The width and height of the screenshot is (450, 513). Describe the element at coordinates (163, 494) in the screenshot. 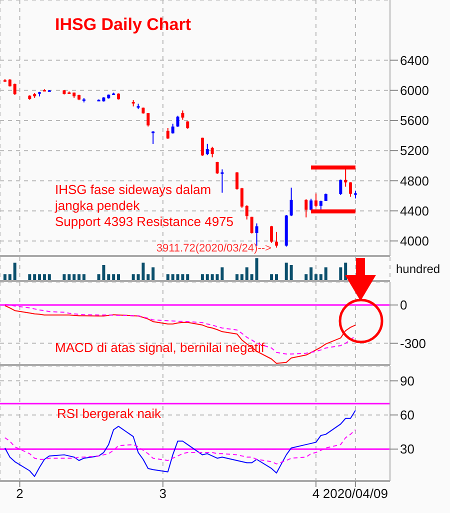

I see `x-tick-label: 3` at that location.